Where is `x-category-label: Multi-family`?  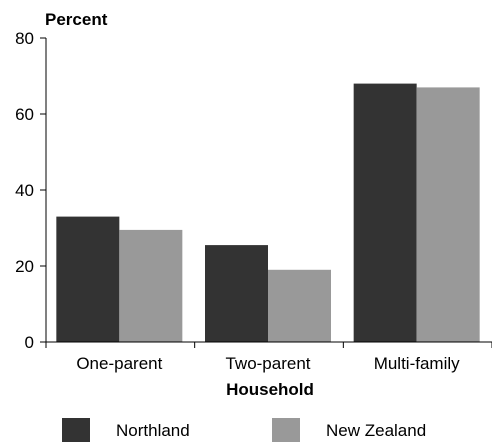
x-category-label: Multi-family is located at coordinates (417, 363).